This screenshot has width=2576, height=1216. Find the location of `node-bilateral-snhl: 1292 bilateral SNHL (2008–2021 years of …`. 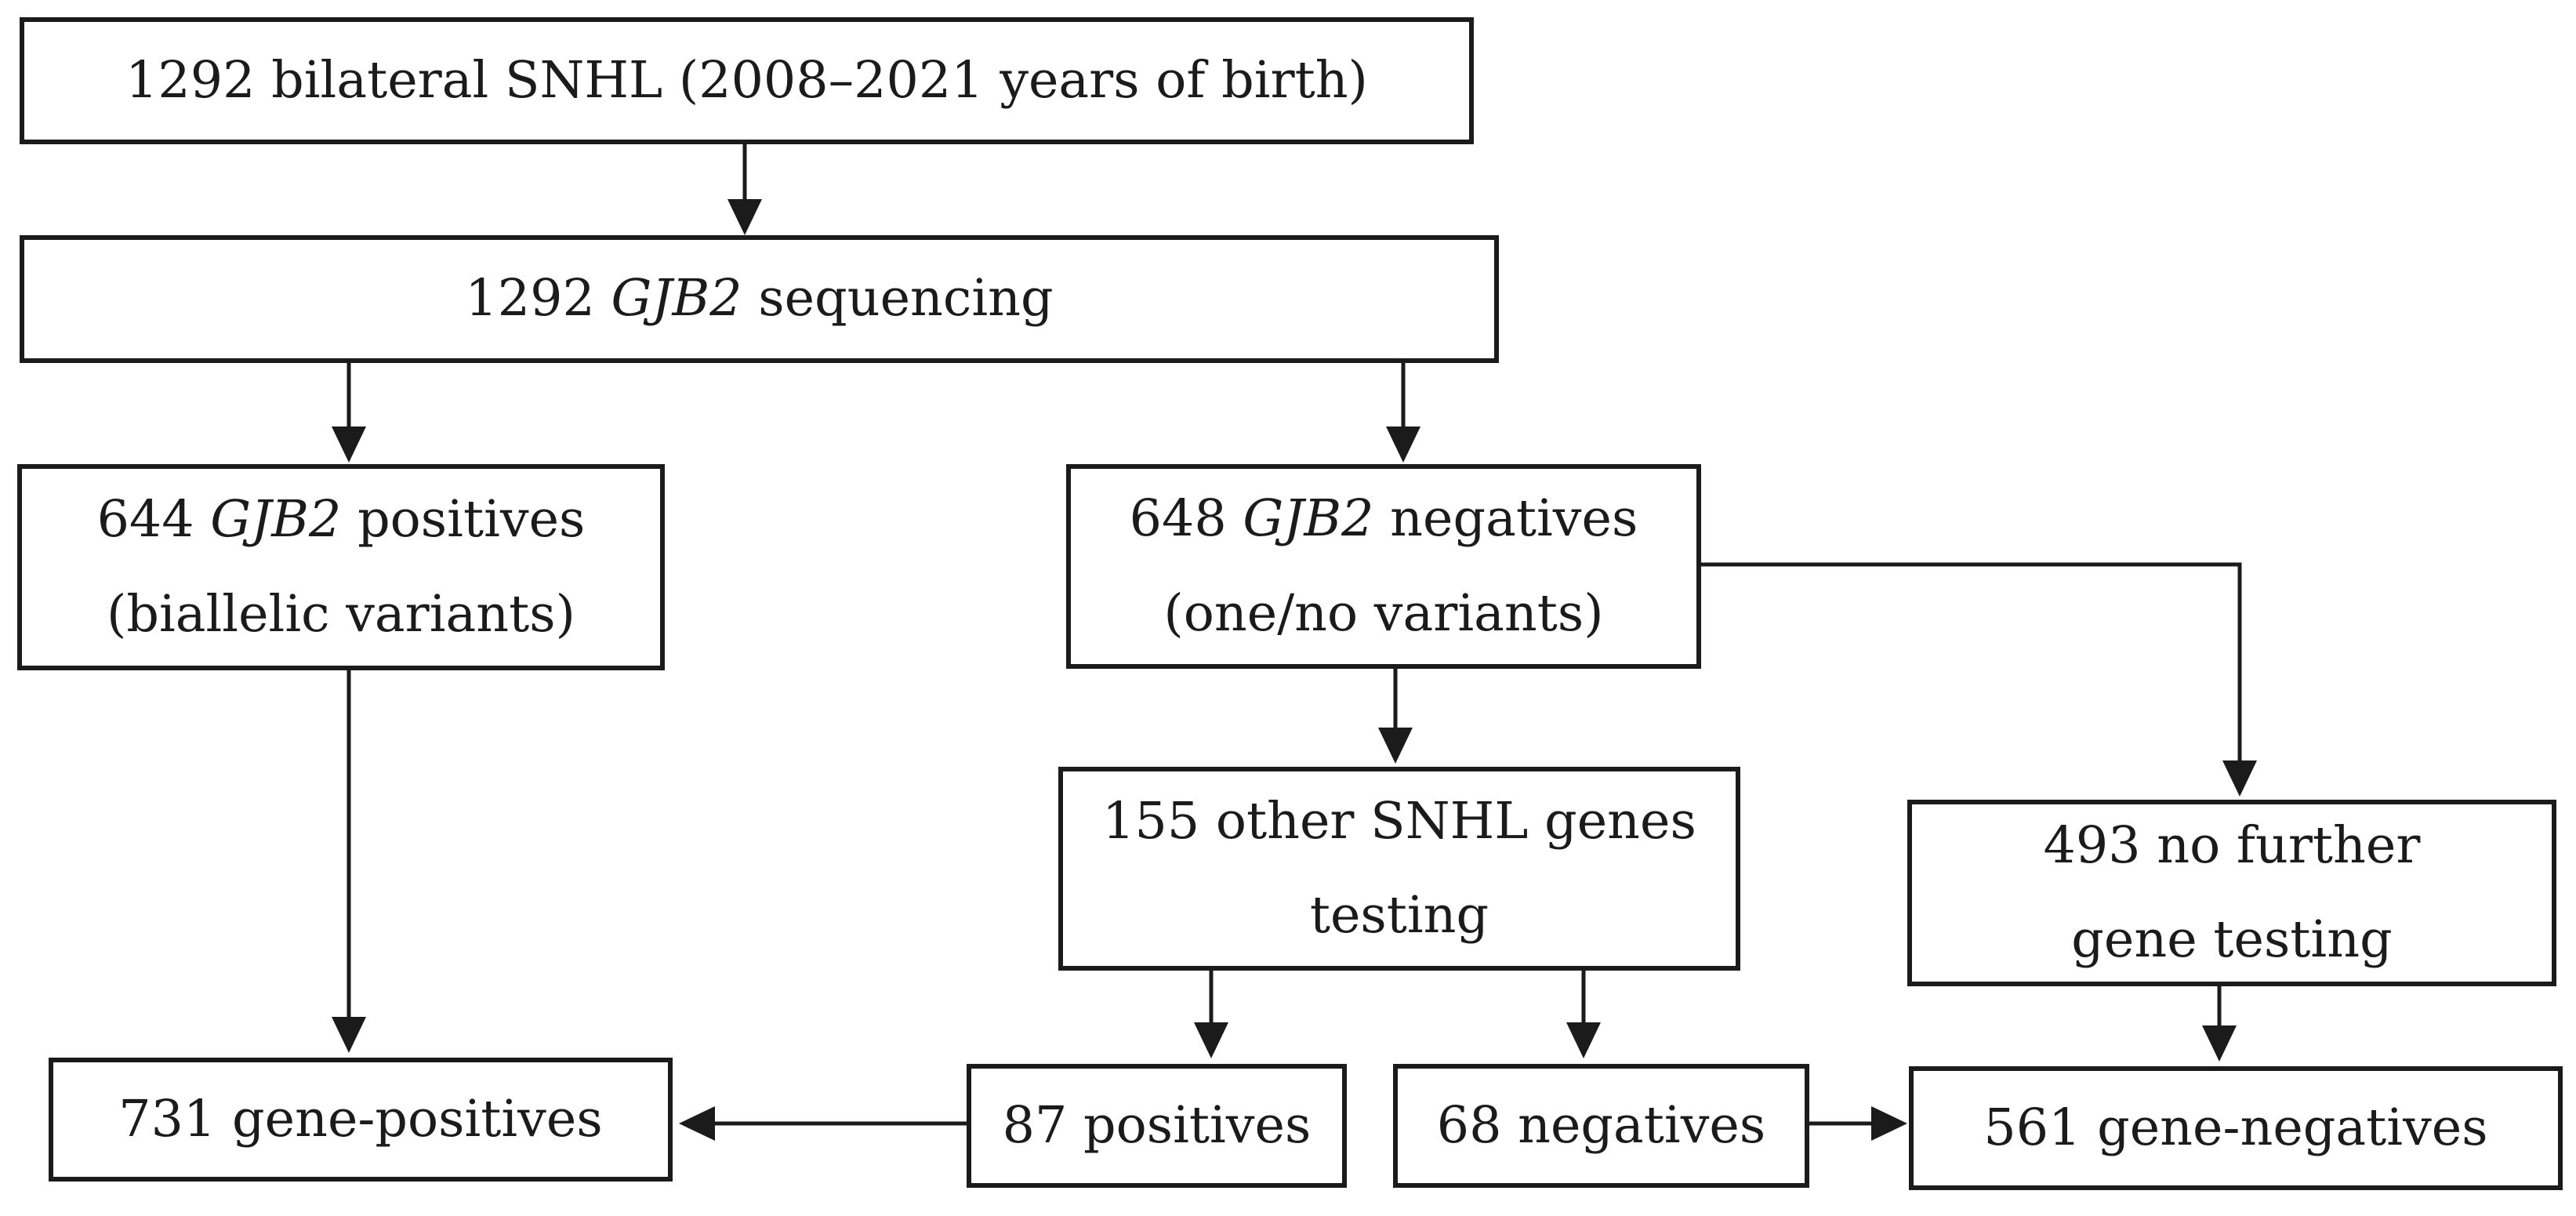

node-bilateral-snhl: 1292 bilateral SNHL (2008–2021 years of … is located at coordinates (747, 80).